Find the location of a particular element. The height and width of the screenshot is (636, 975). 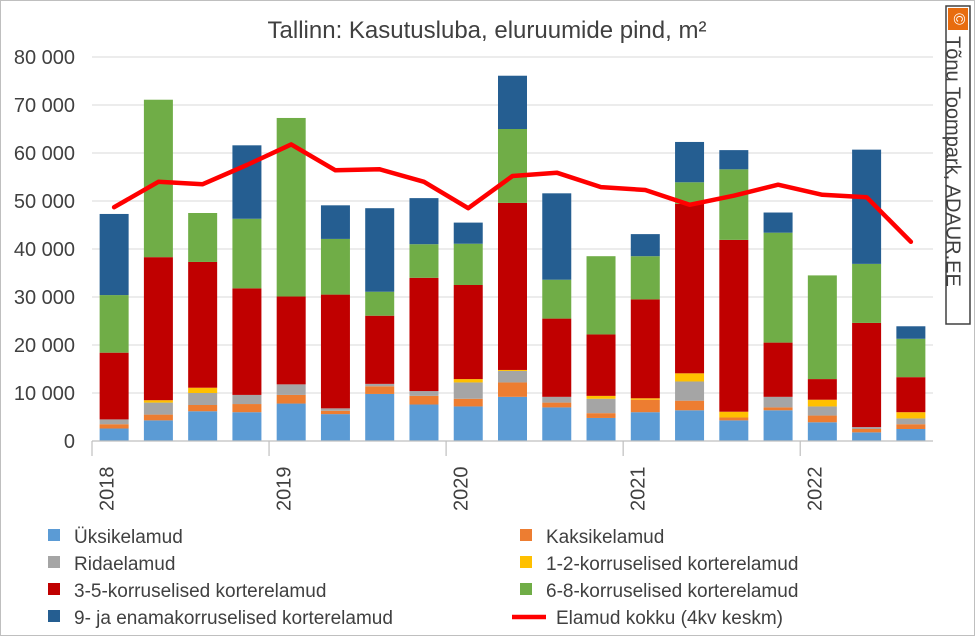

y-tick-label: 20 000 is located at coordinates (44, 346).